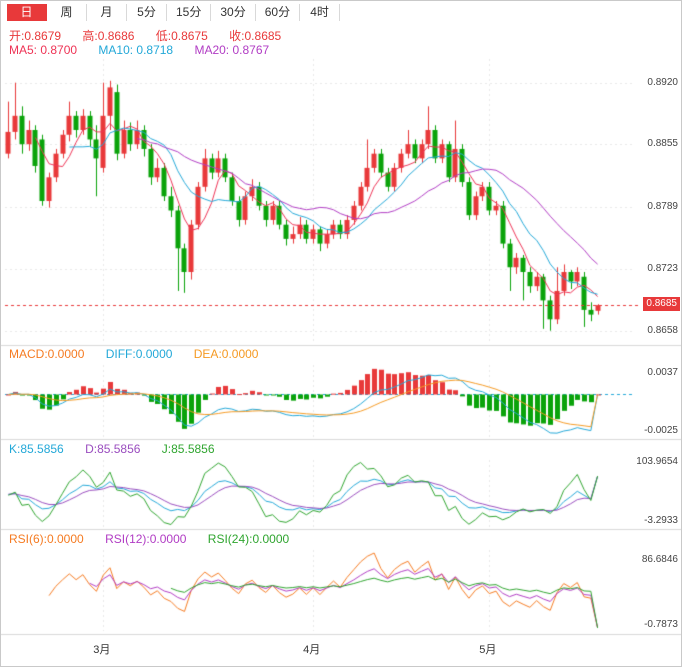 This screenshot has width=682, height=667. What do you see at coordinates (102, 650) in the screenshot?
I see `month-label: 3月` at bounding box center [102, 650].